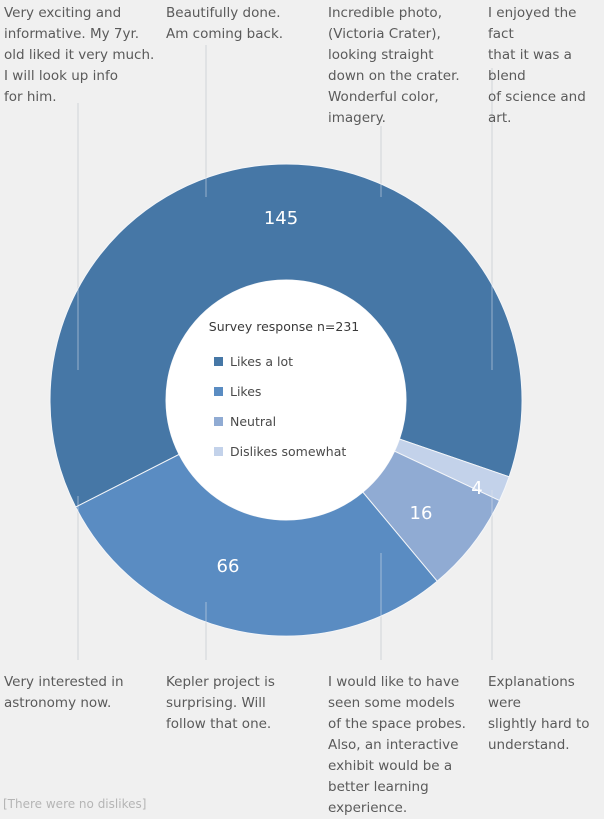  Describe the element at coordinates (261, 361) in the screenshot. I see `legend-item-likes-a-lot-label: Likes a lot` at that location.